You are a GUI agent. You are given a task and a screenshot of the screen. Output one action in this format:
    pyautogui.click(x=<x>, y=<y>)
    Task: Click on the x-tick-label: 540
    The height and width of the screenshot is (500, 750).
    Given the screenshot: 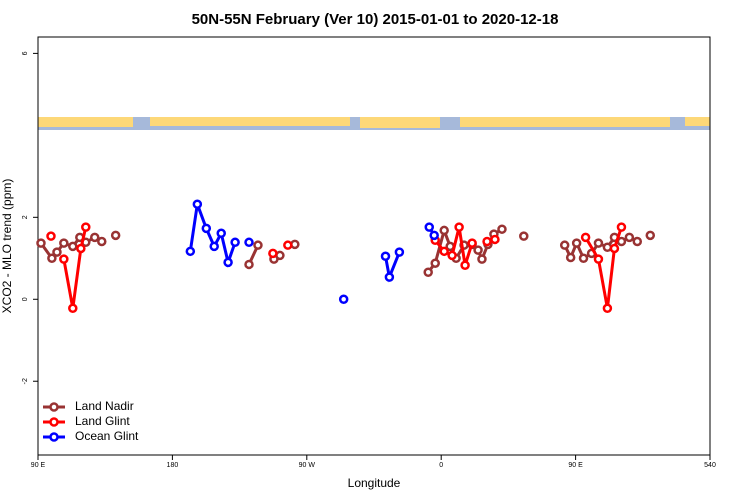 What is the action you would take?
    pyautogui.click(x=710, y=465)
    